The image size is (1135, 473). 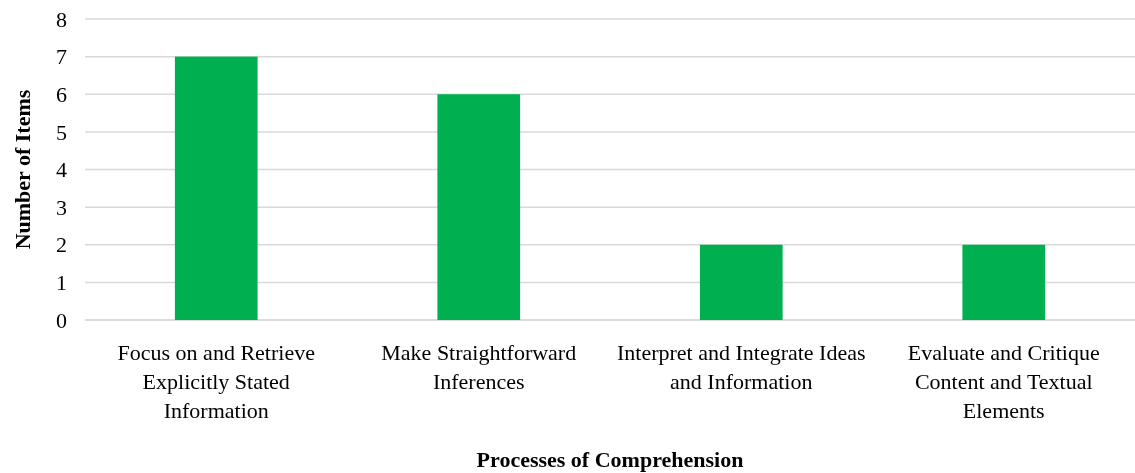 I want to click on y-tick-label: 6, so click(x=61, y=94).